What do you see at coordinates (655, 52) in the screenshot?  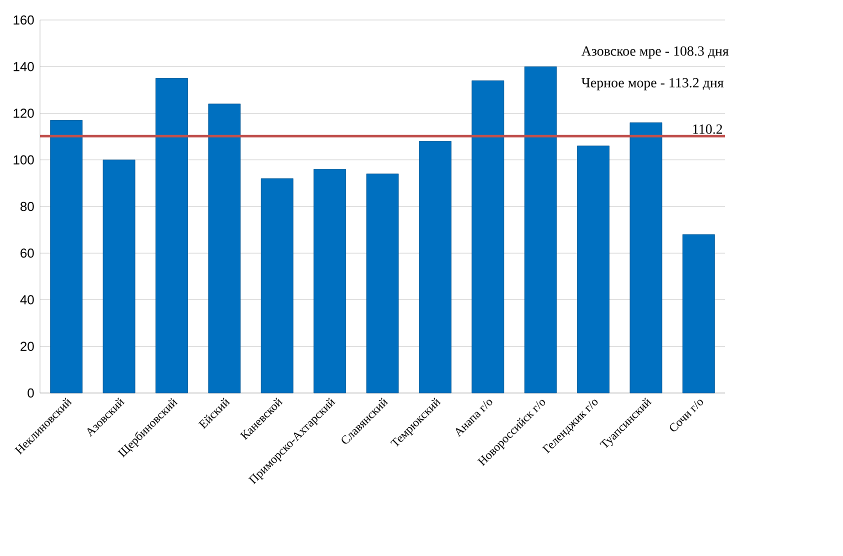 I see `annotation: Азовское мре - 108.3 дня` at bounding box center [655, 52].